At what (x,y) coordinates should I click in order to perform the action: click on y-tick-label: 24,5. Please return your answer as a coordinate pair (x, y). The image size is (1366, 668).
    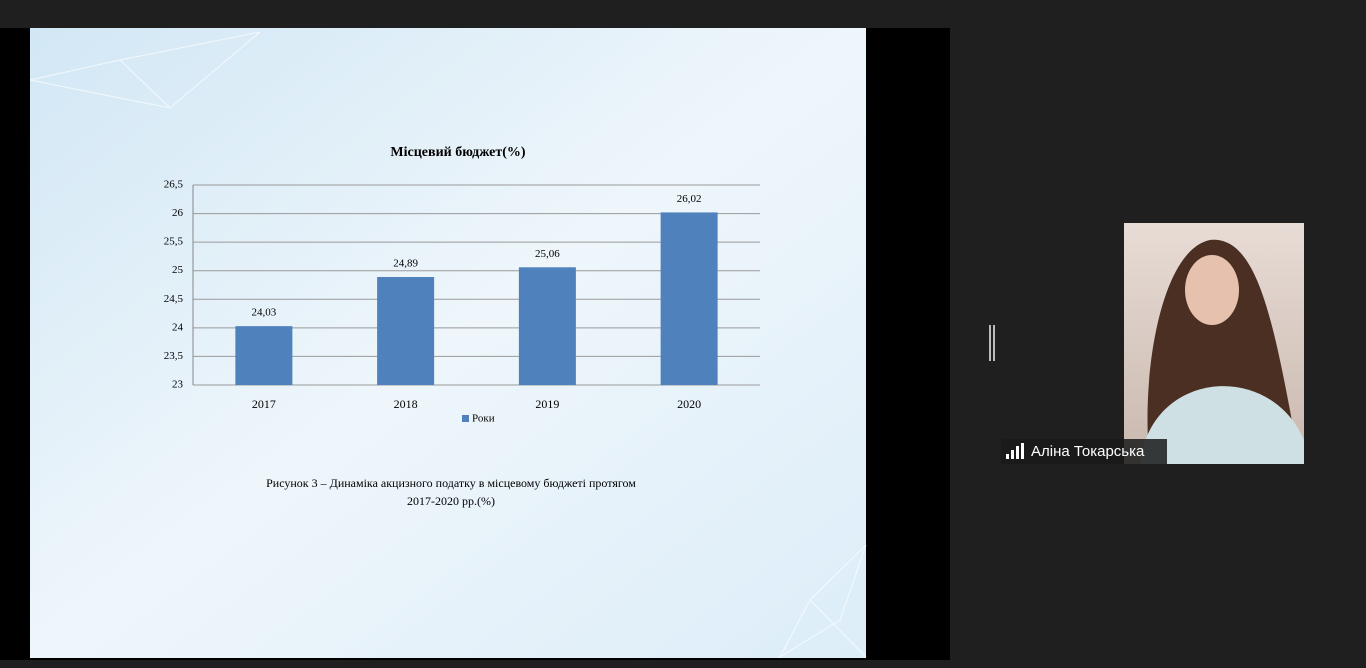
    Looking at the image, I should click on (174, 299).